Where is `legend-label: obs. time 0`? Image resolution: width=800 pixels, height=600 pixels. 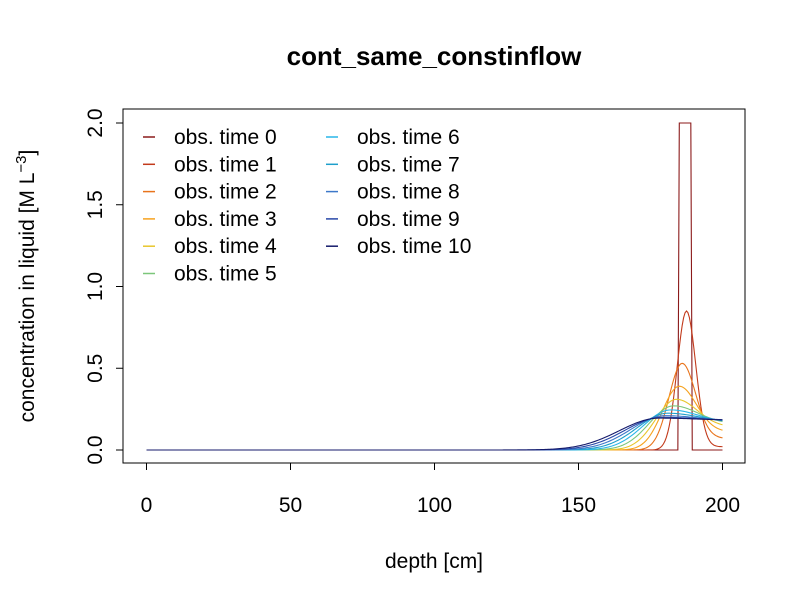 legend-label: obs. time 0 is located at coordinates (225, 137).